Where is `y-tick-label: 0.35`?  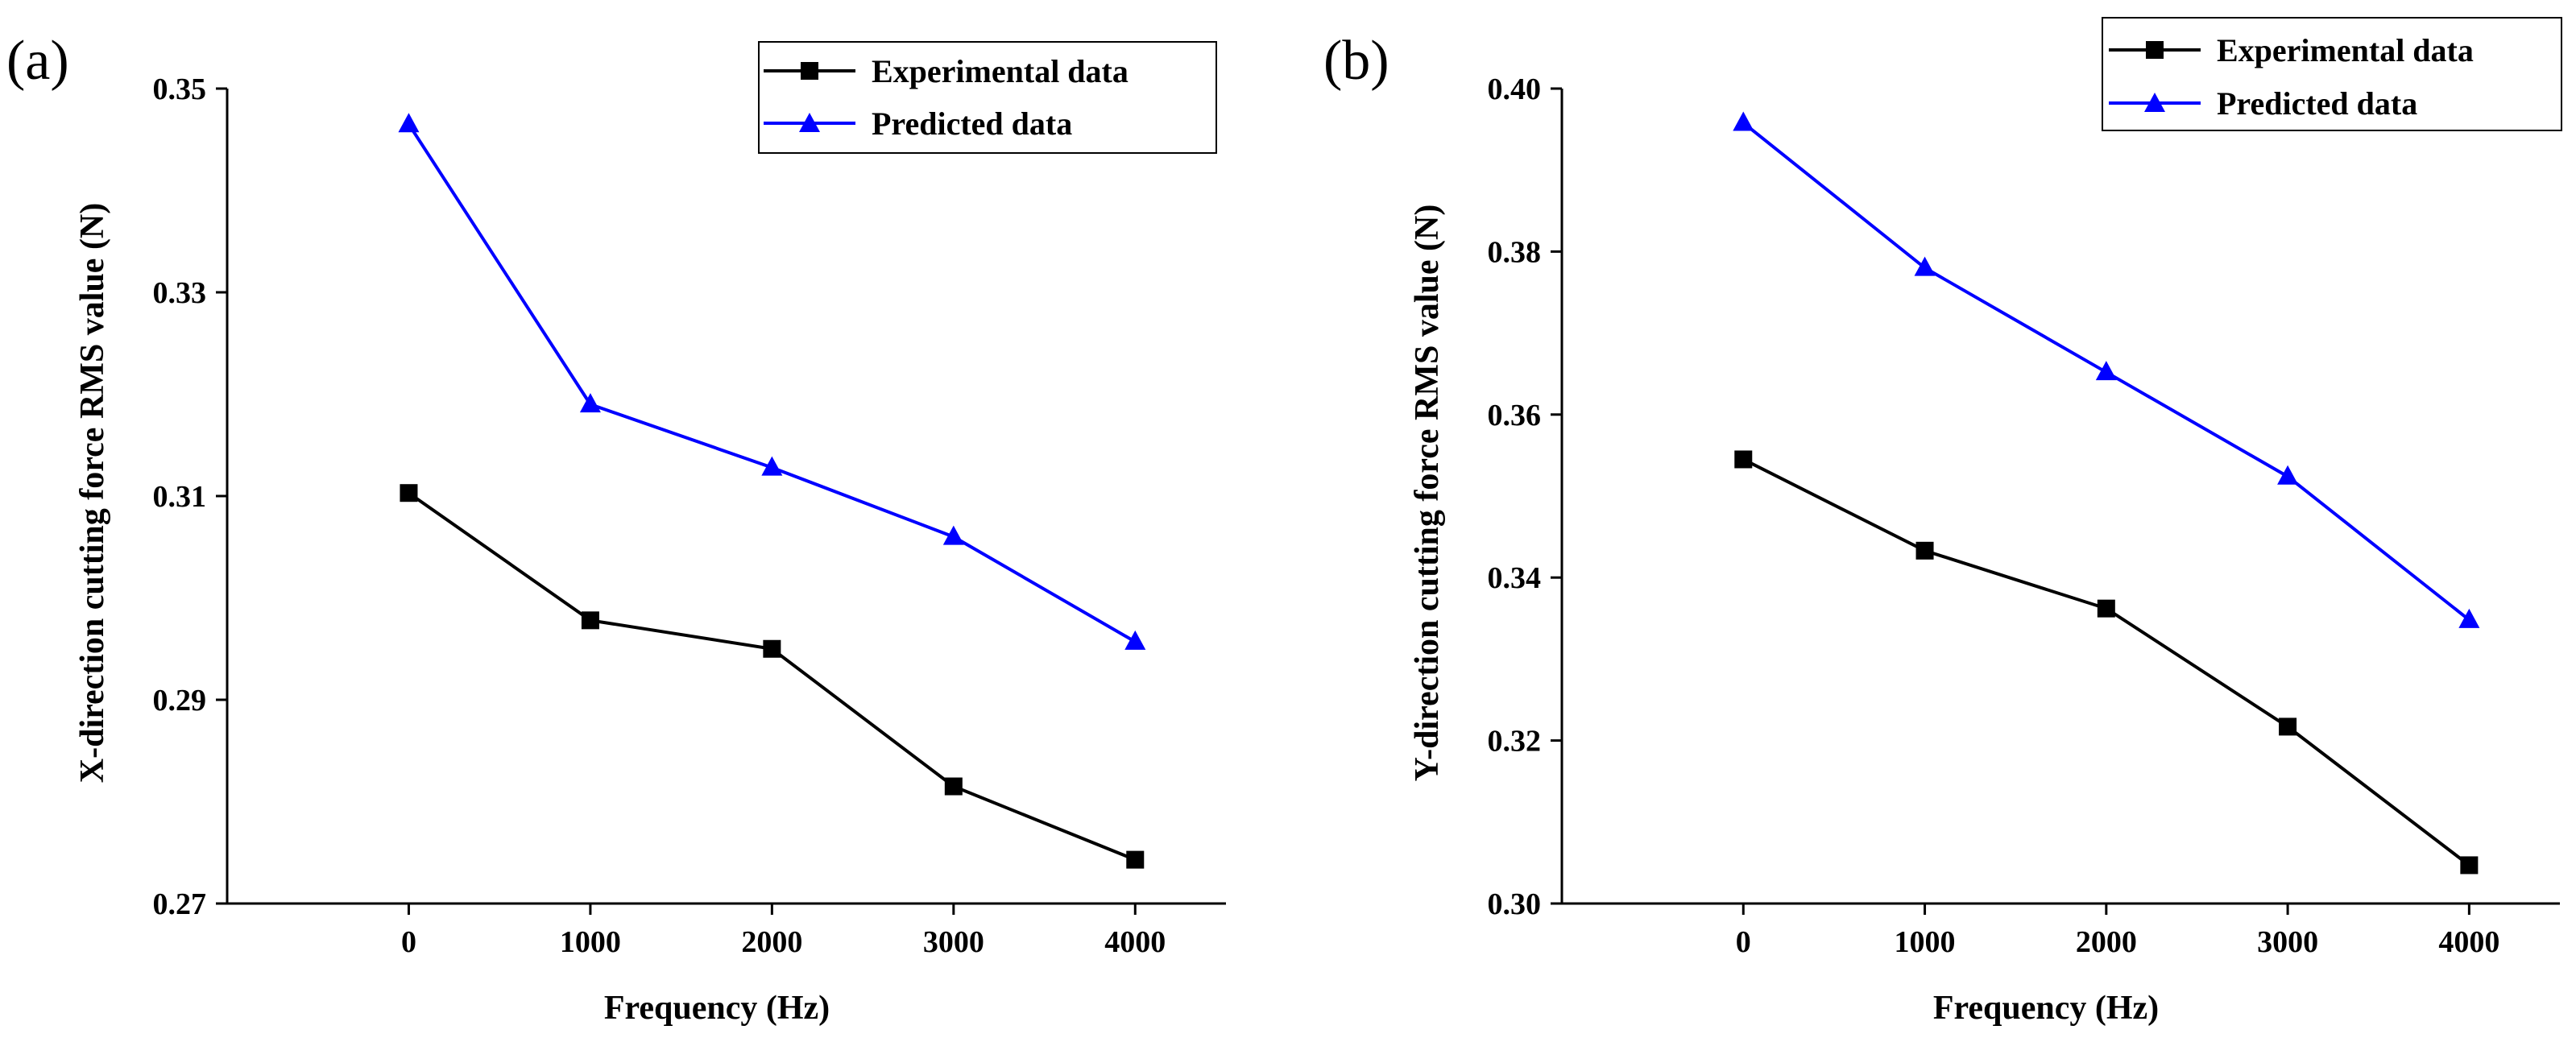
y-tick-label: 0.35 is located at coordinates (180, 89).